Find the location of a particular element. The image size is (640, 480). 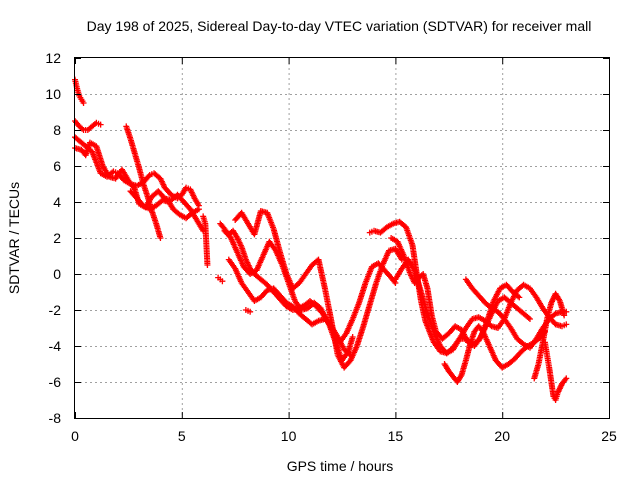

y-axis-title: SDTVAR / TECUs is located at coordinates (14, 238).